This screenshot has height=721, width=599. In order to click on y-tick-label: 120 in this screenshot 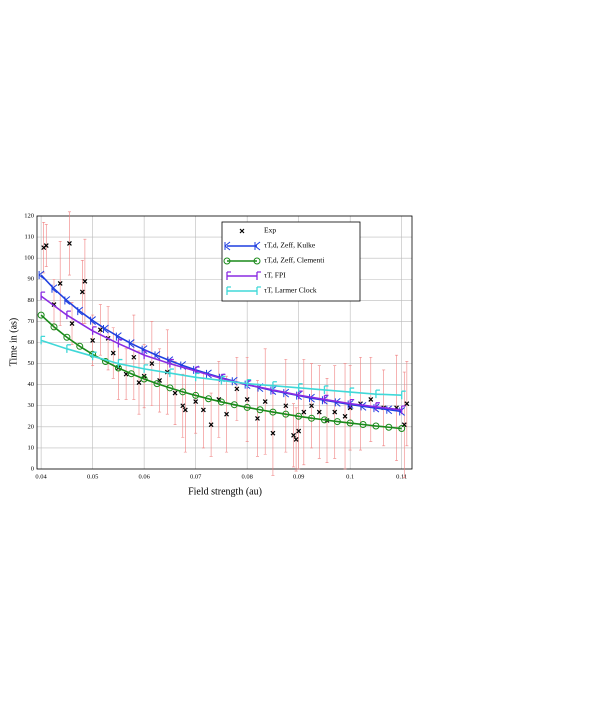, I will do `click(29, 215)`.